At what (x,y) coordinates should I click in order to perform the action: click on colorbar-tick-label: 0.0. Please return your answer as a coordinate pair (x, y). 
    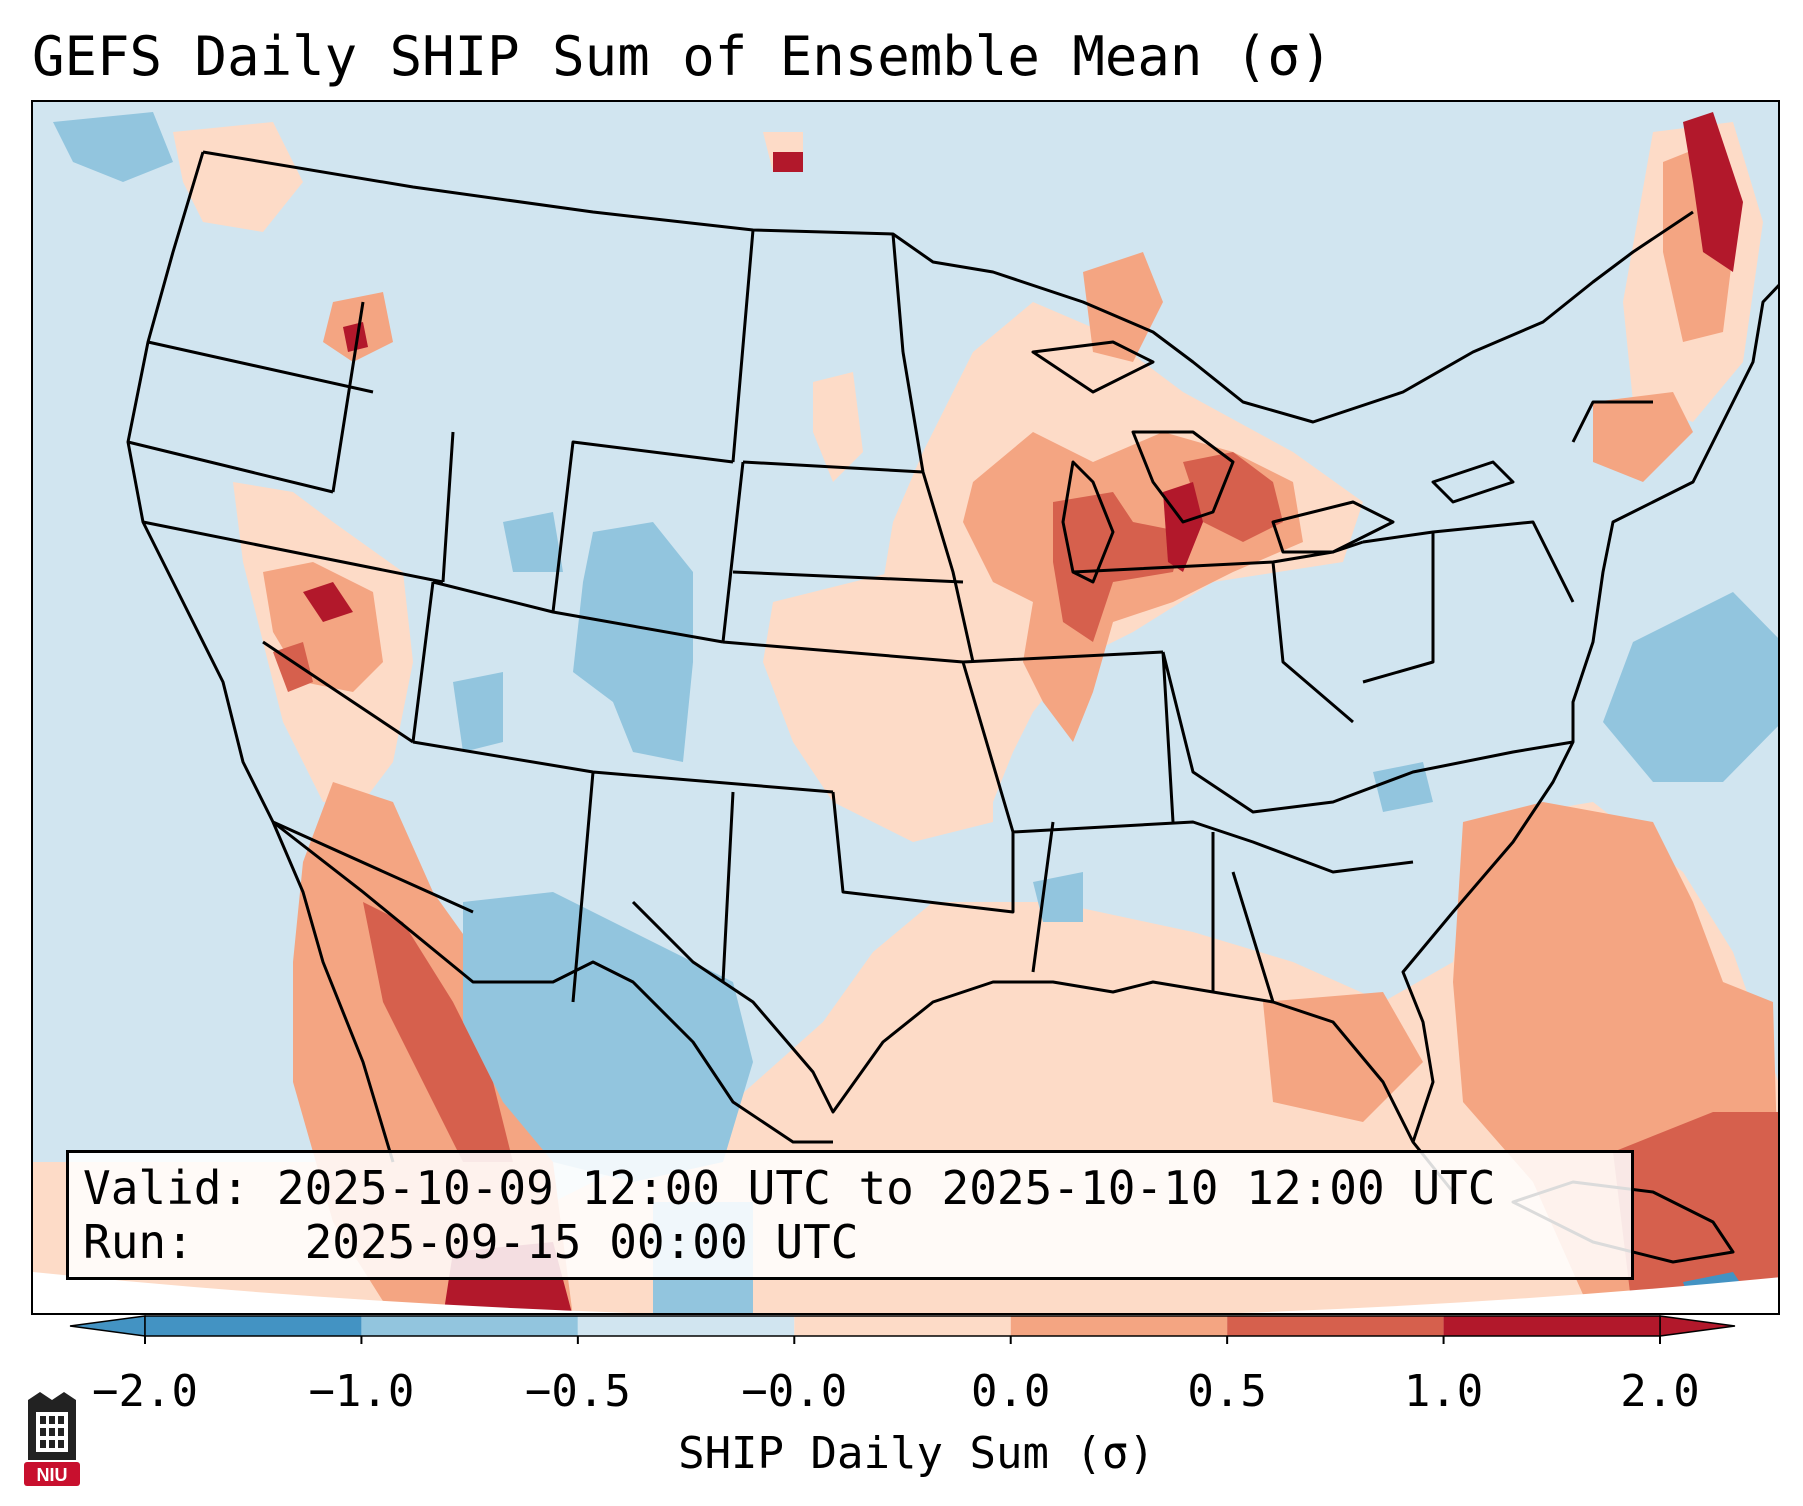
    Looking at the image, I should click on (1010, 1391).